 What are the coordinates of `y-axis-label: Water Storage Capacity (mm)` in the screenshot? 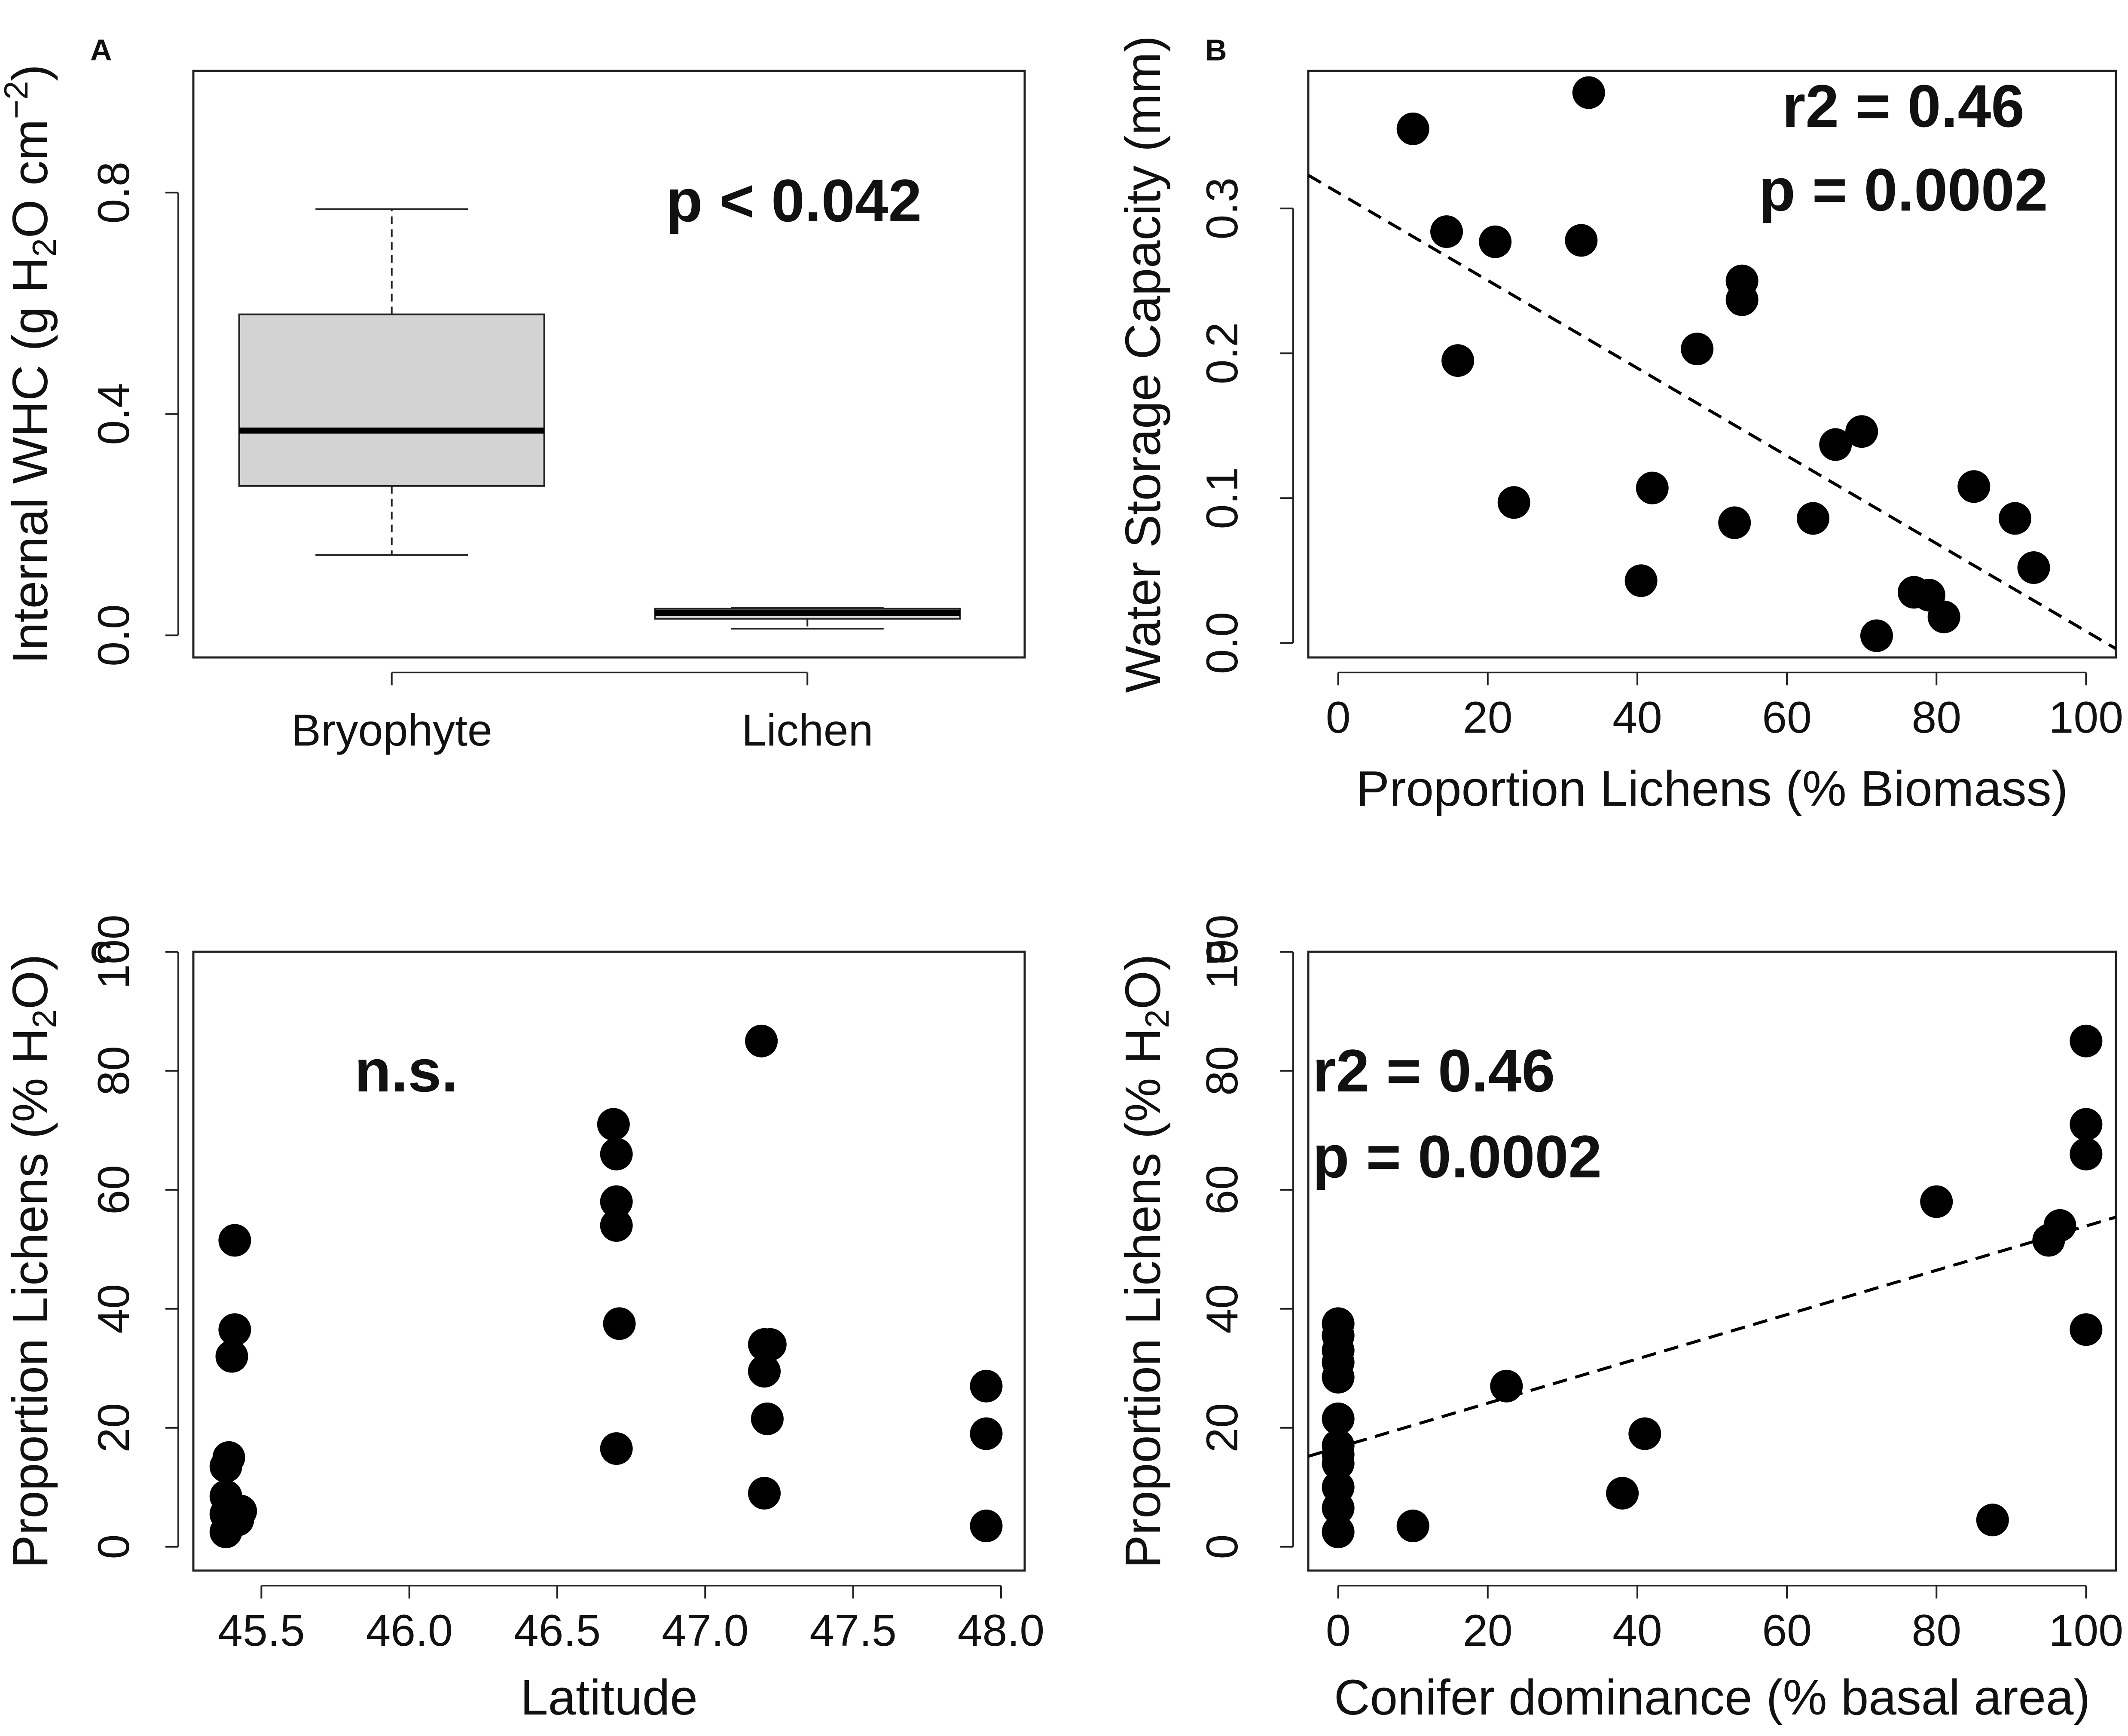 It's located at (1143, 364).